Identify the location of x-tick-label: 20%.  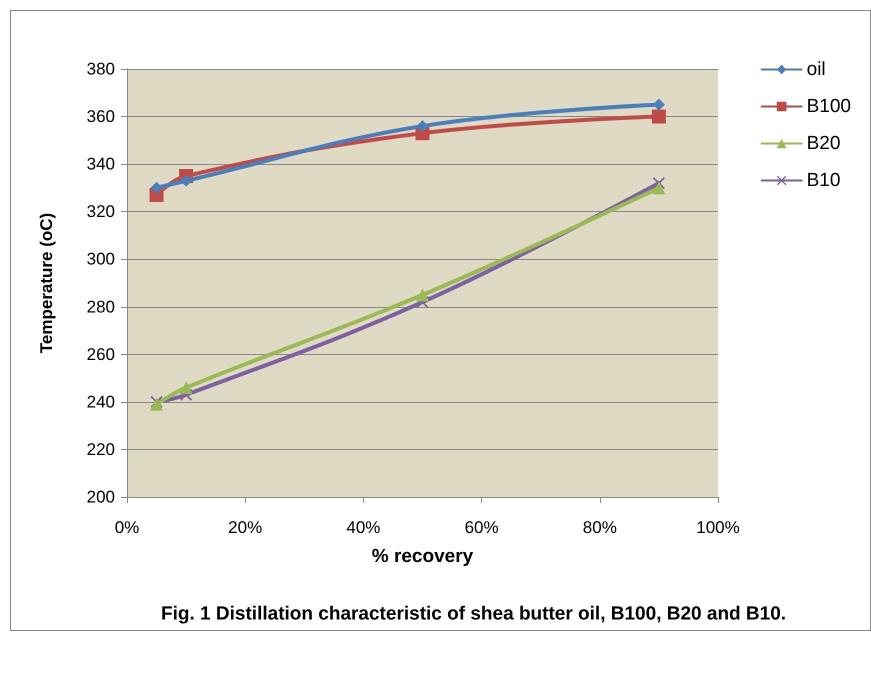
(245, 527).